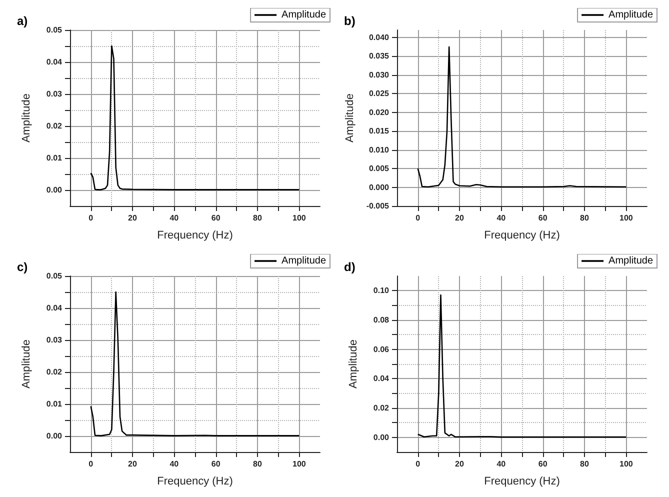 The image size is (669, 497). I want to click on y-tick-label: 0.010, so click(379, 149).